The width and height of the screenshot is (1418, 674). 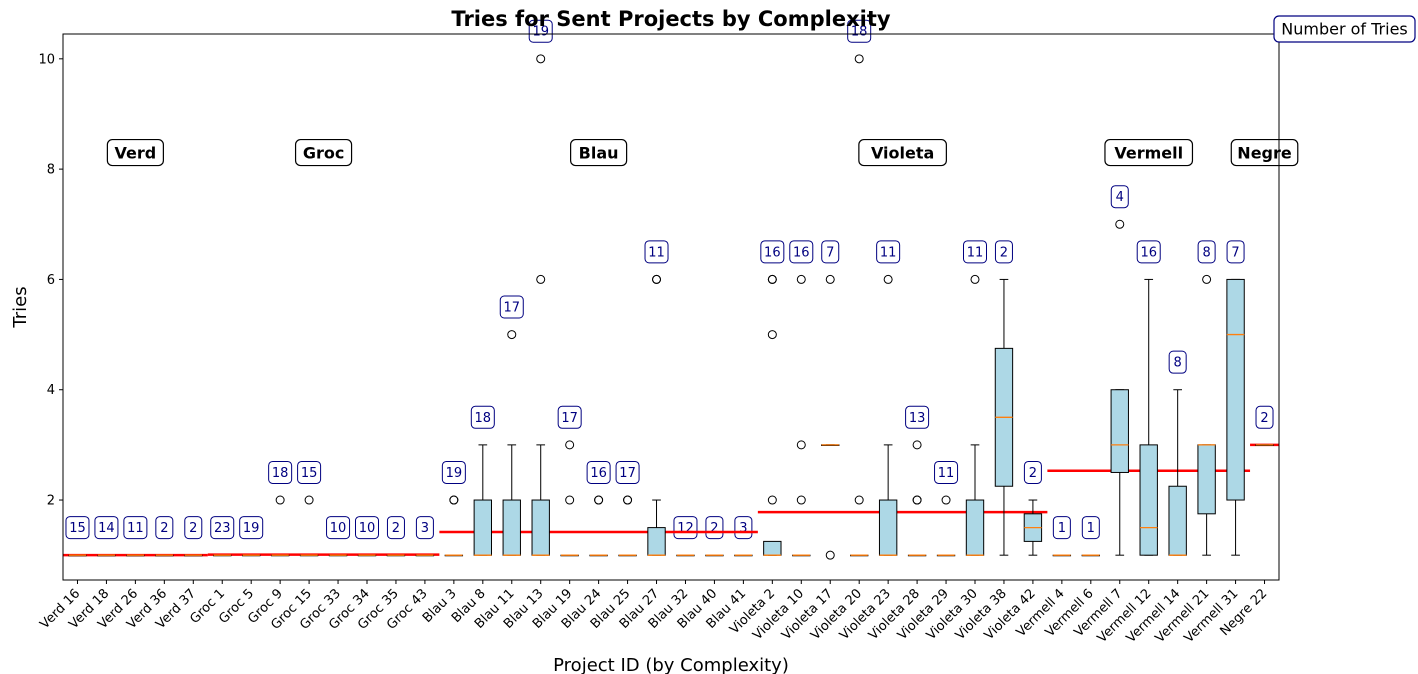 I want to click on count-label-text: 3, so click(x=743, y=528).